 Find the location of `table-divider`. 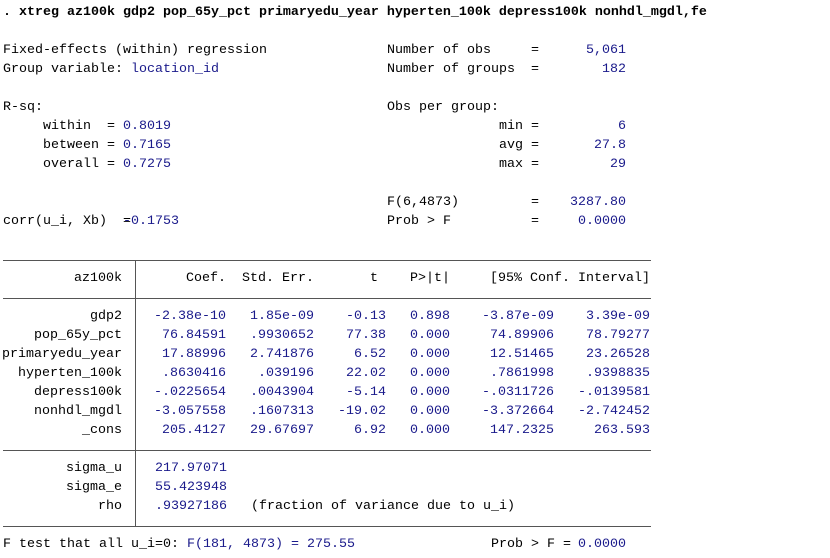

table-divider is located at coordinates (135, 393).